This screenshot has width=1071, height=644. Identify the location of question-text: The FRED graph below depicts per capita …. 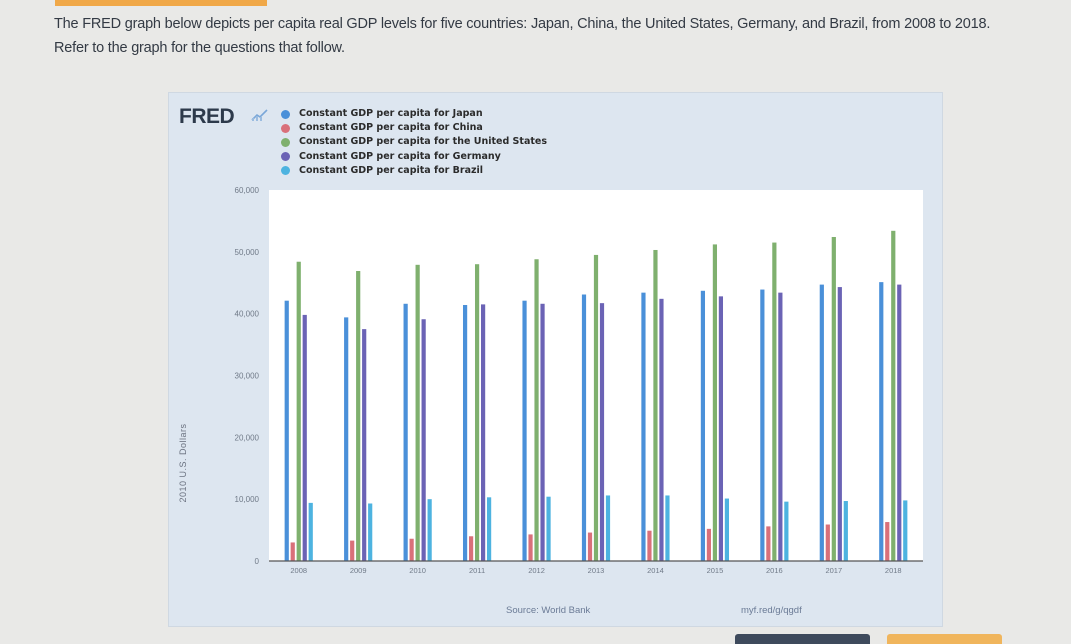
(554, 36).